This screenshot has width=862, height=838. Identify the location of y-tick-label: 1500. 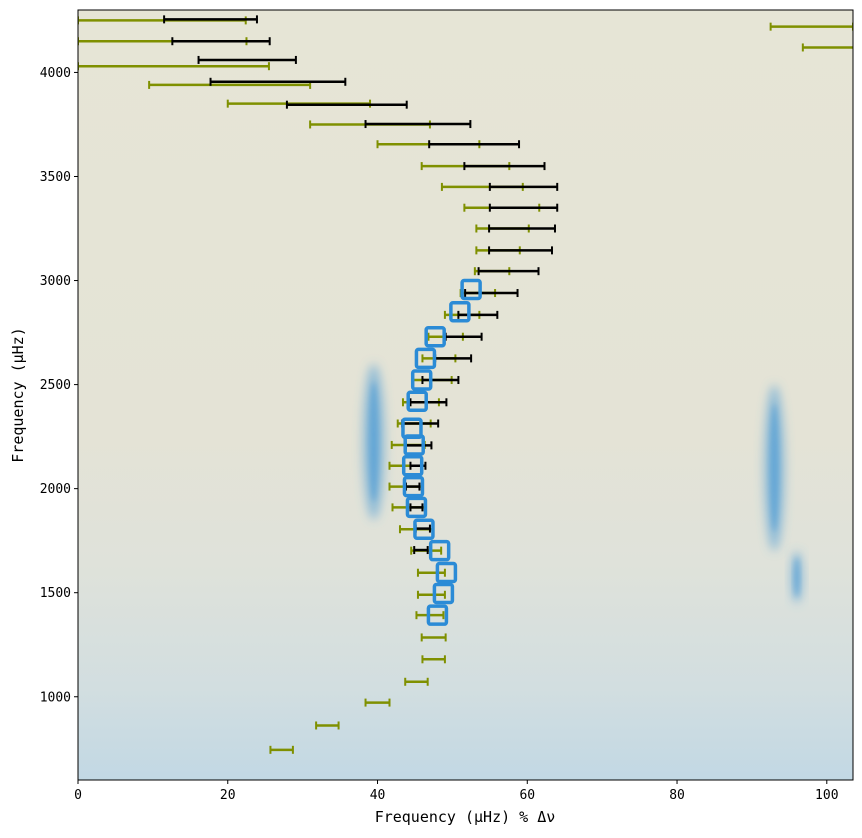
(55, 593).